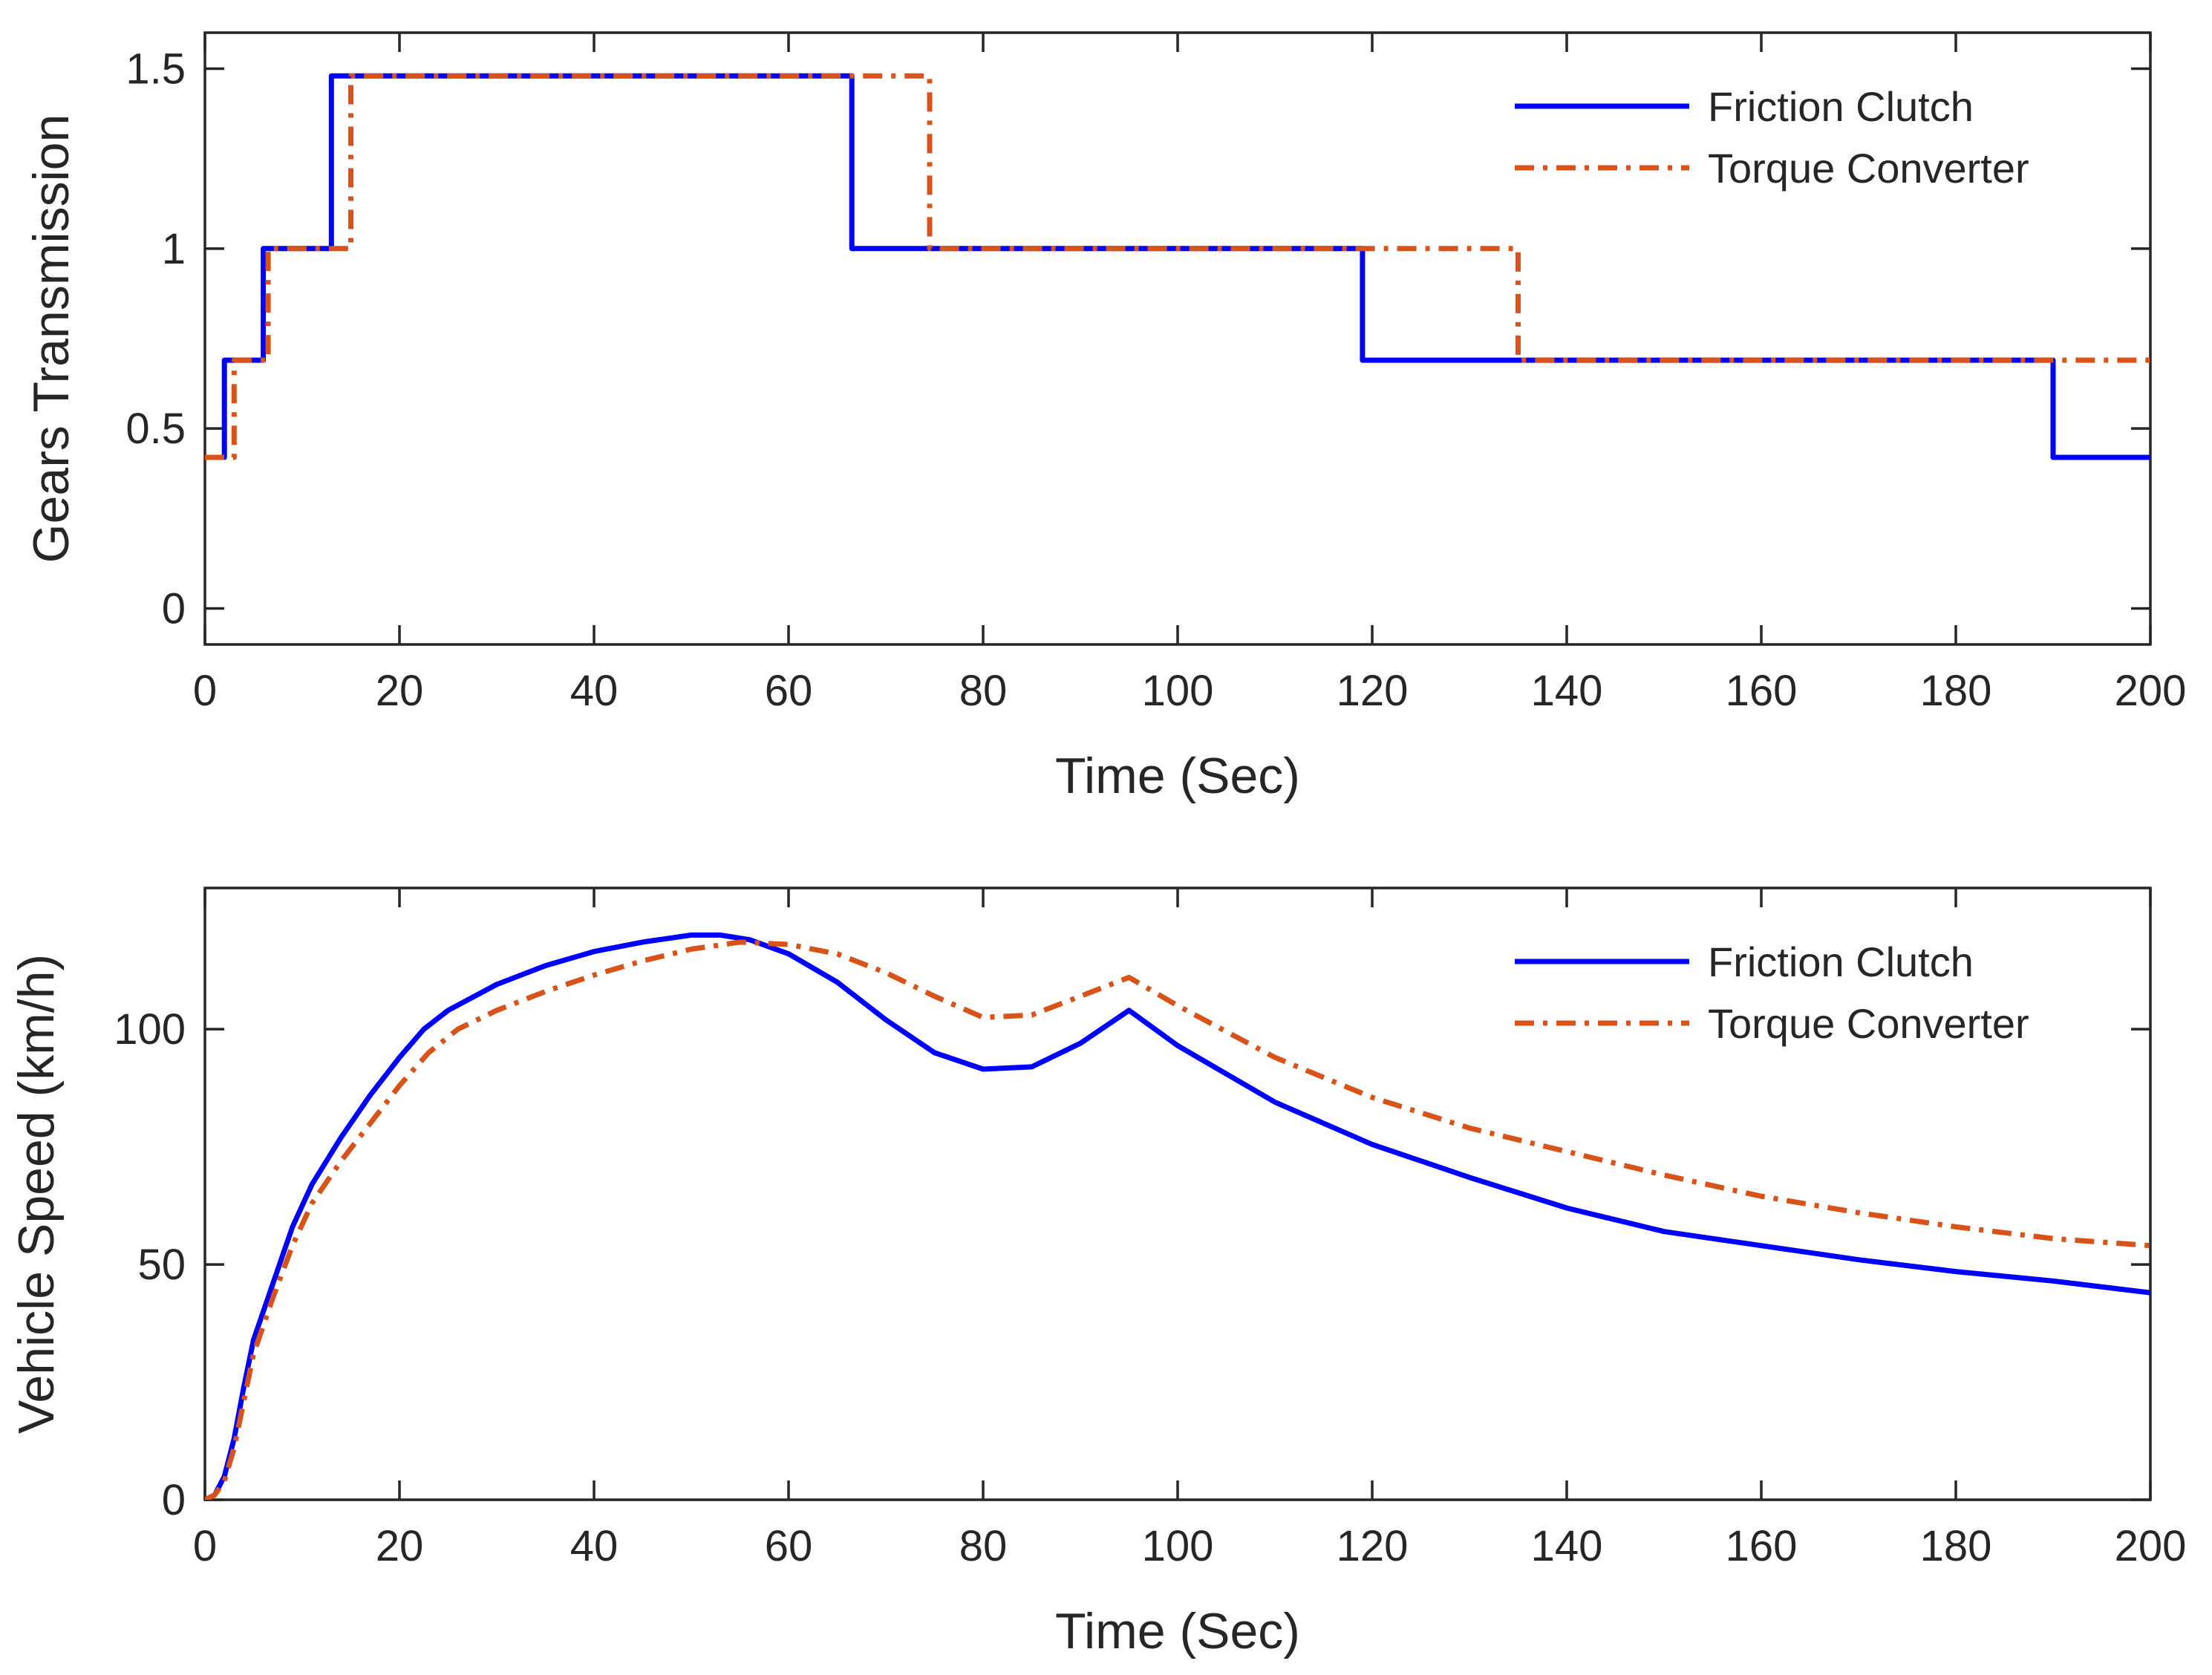 Image resolution: width=2212 pixels, height=1675 pixels. Describe the element at coordinates (155, 429) in the screenshot. I see `y-tick-label: 0.5` at that location.